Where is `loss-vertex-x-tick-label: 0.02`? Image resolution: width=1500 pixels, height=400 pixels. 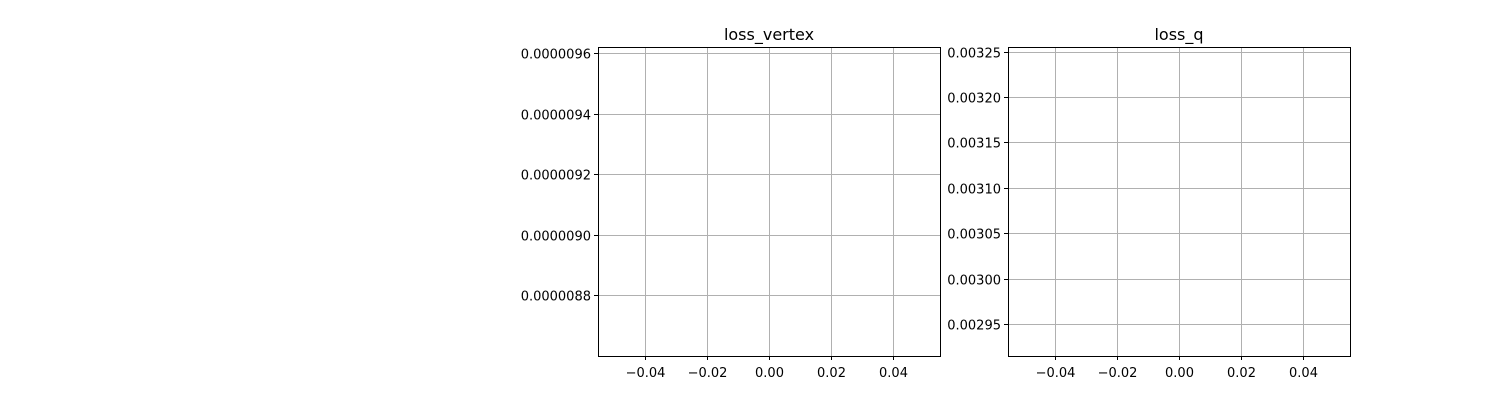 loss-vertex-x-tick-label: 0.02 is located at coordinates (831, 373).